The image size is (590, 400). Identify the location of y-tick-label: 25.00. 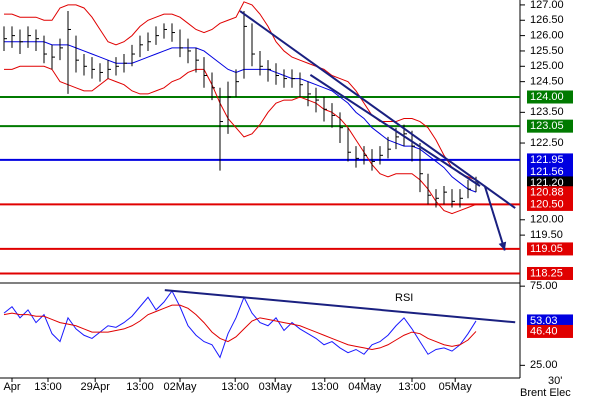
(544, 365).